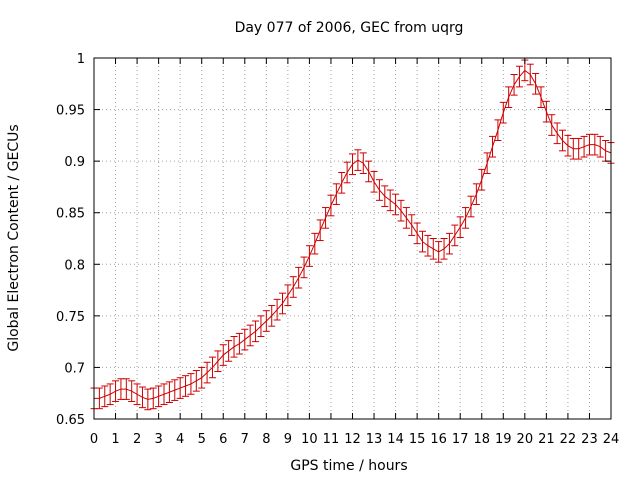 The image size is (640, 480). I want to click on x-tick-label: 9, so click(288, 439).